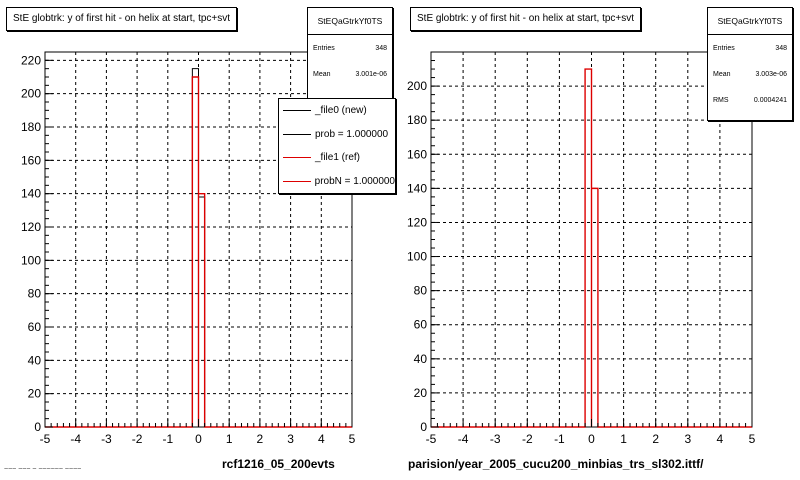 The height and width of the screenshot is (480, 800). Describe the element at coordinates (417, 222) in the screenshot. I see `right-y-tick-label: 120` at that location.